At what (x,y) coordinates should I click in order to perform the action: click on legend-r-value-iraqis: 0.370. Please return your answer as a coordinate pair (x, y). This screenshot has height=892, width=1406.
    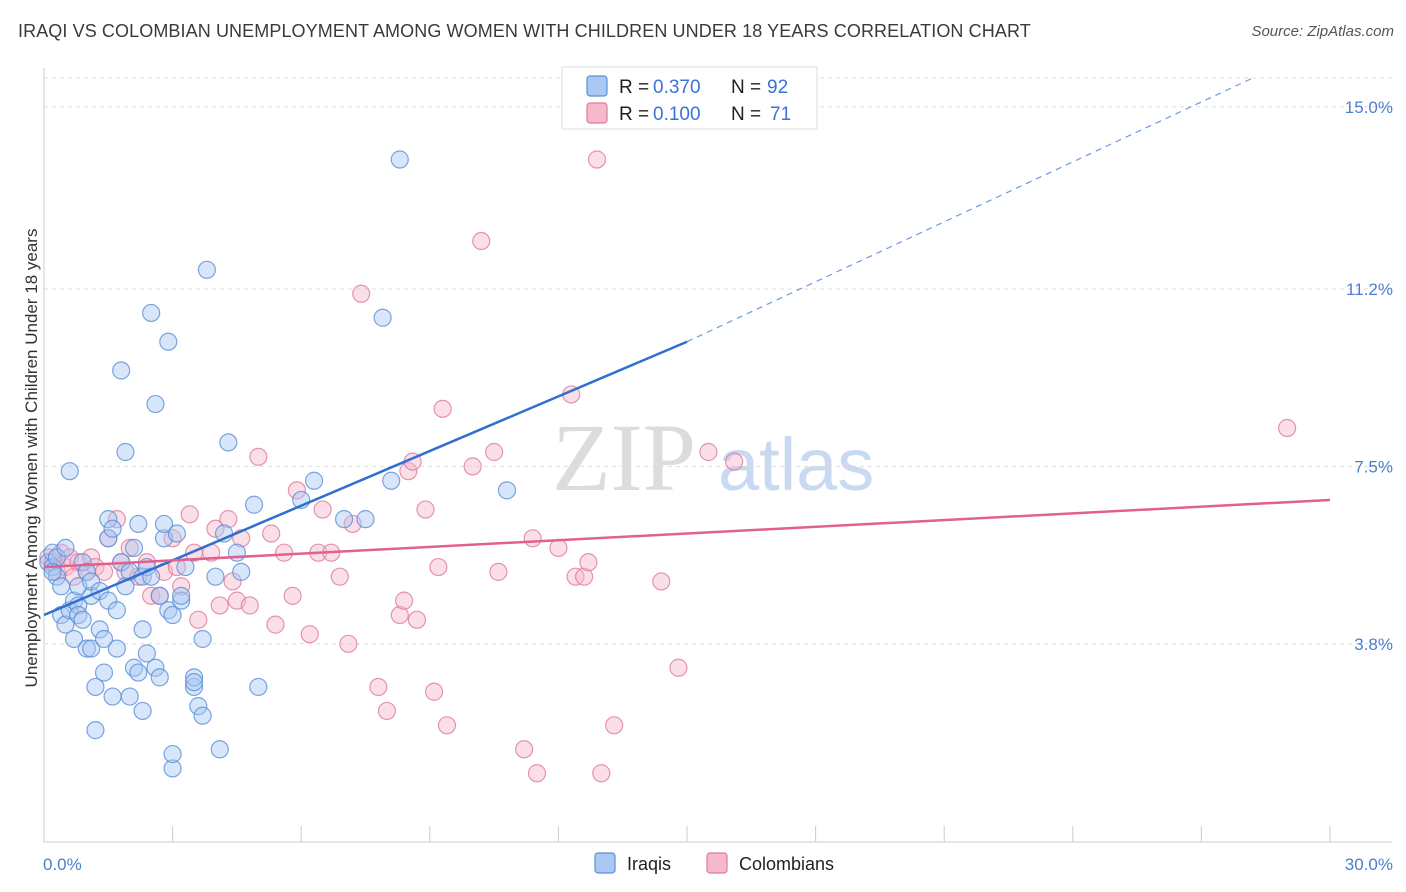
    Looking at the image, I should click on (677, 87).